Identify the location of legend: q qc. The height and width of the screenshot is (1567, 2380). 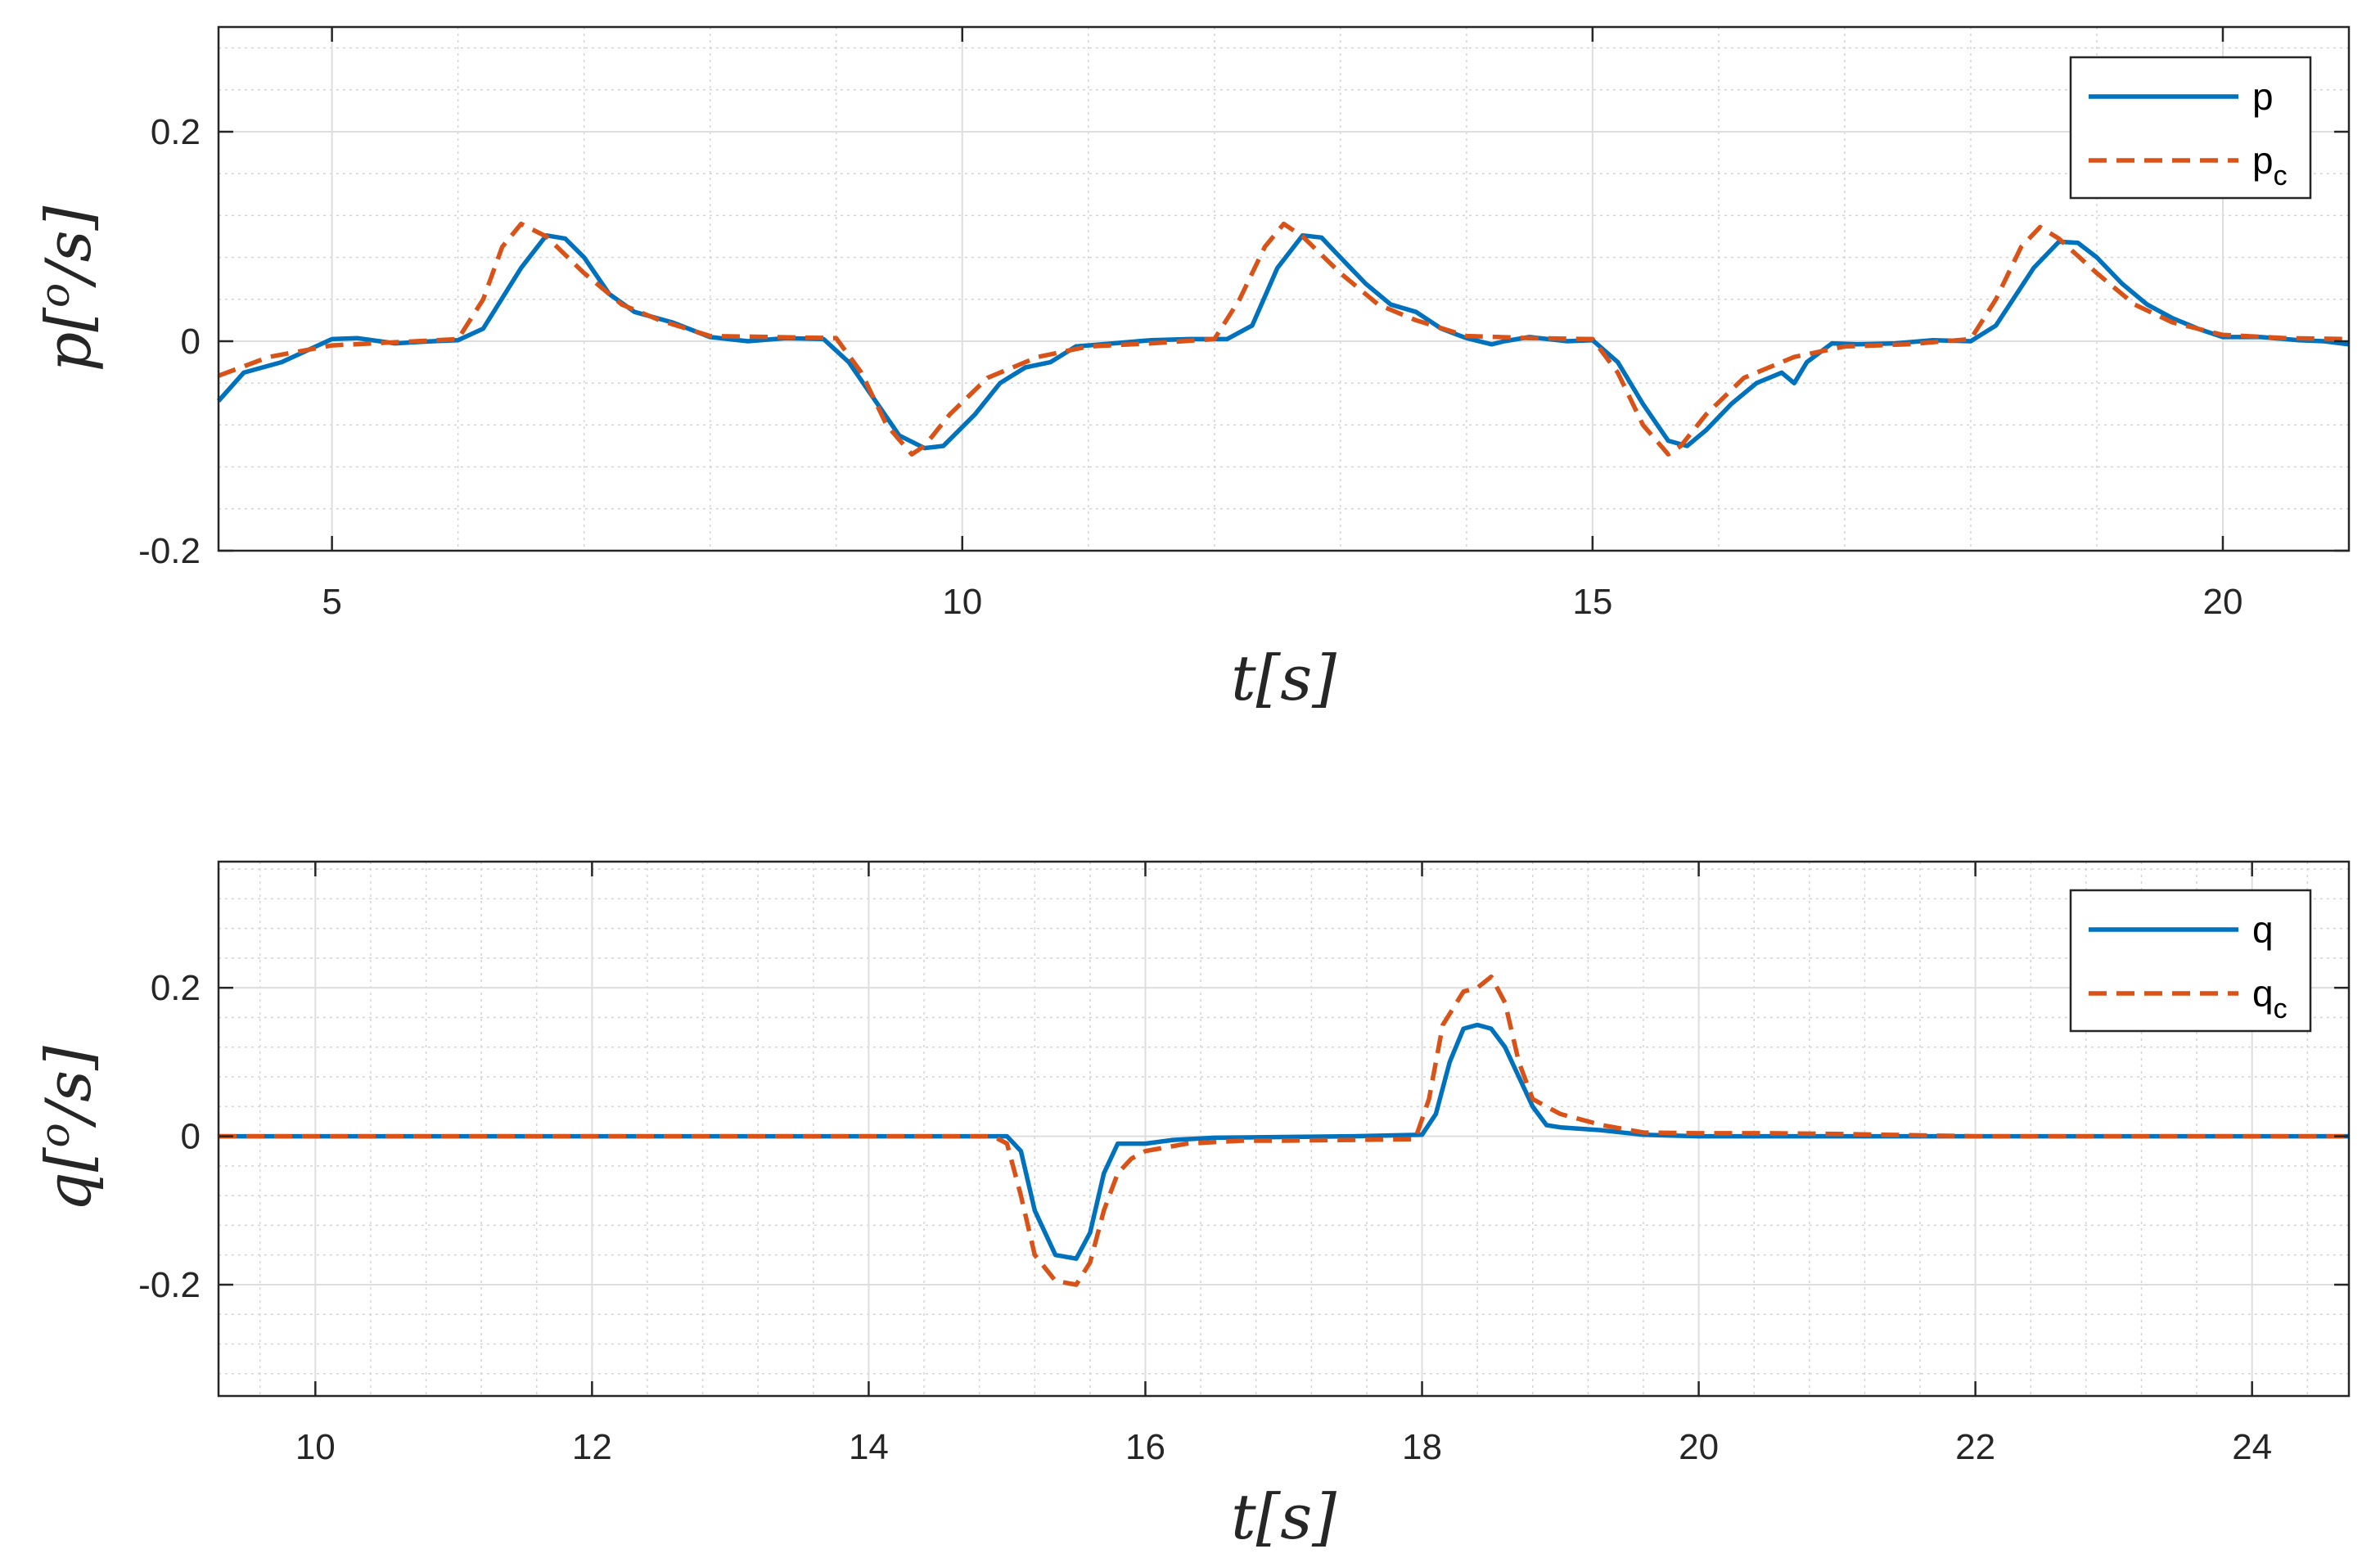
(2191, 961).